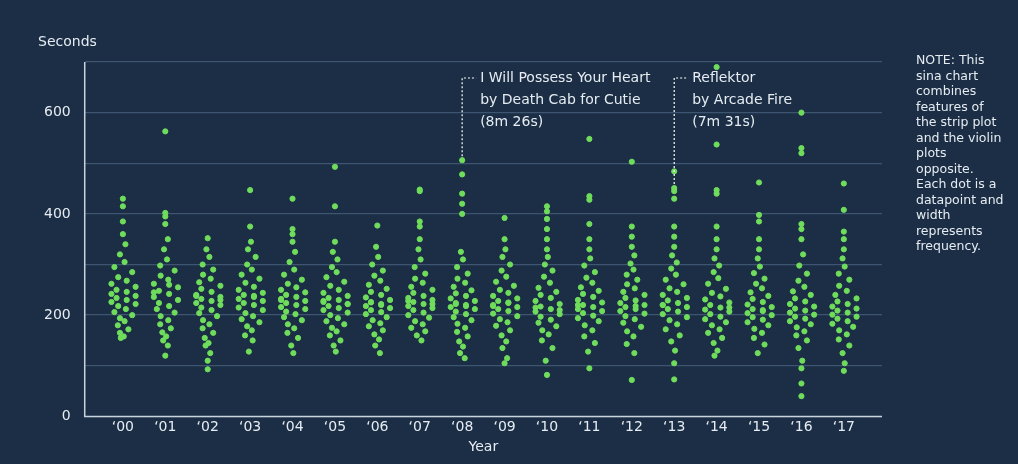 This screenshot has width=1018, height=464. I want to click on annotation: Reflektor by Arcade Fire (7m 31s), so click(742, 98).